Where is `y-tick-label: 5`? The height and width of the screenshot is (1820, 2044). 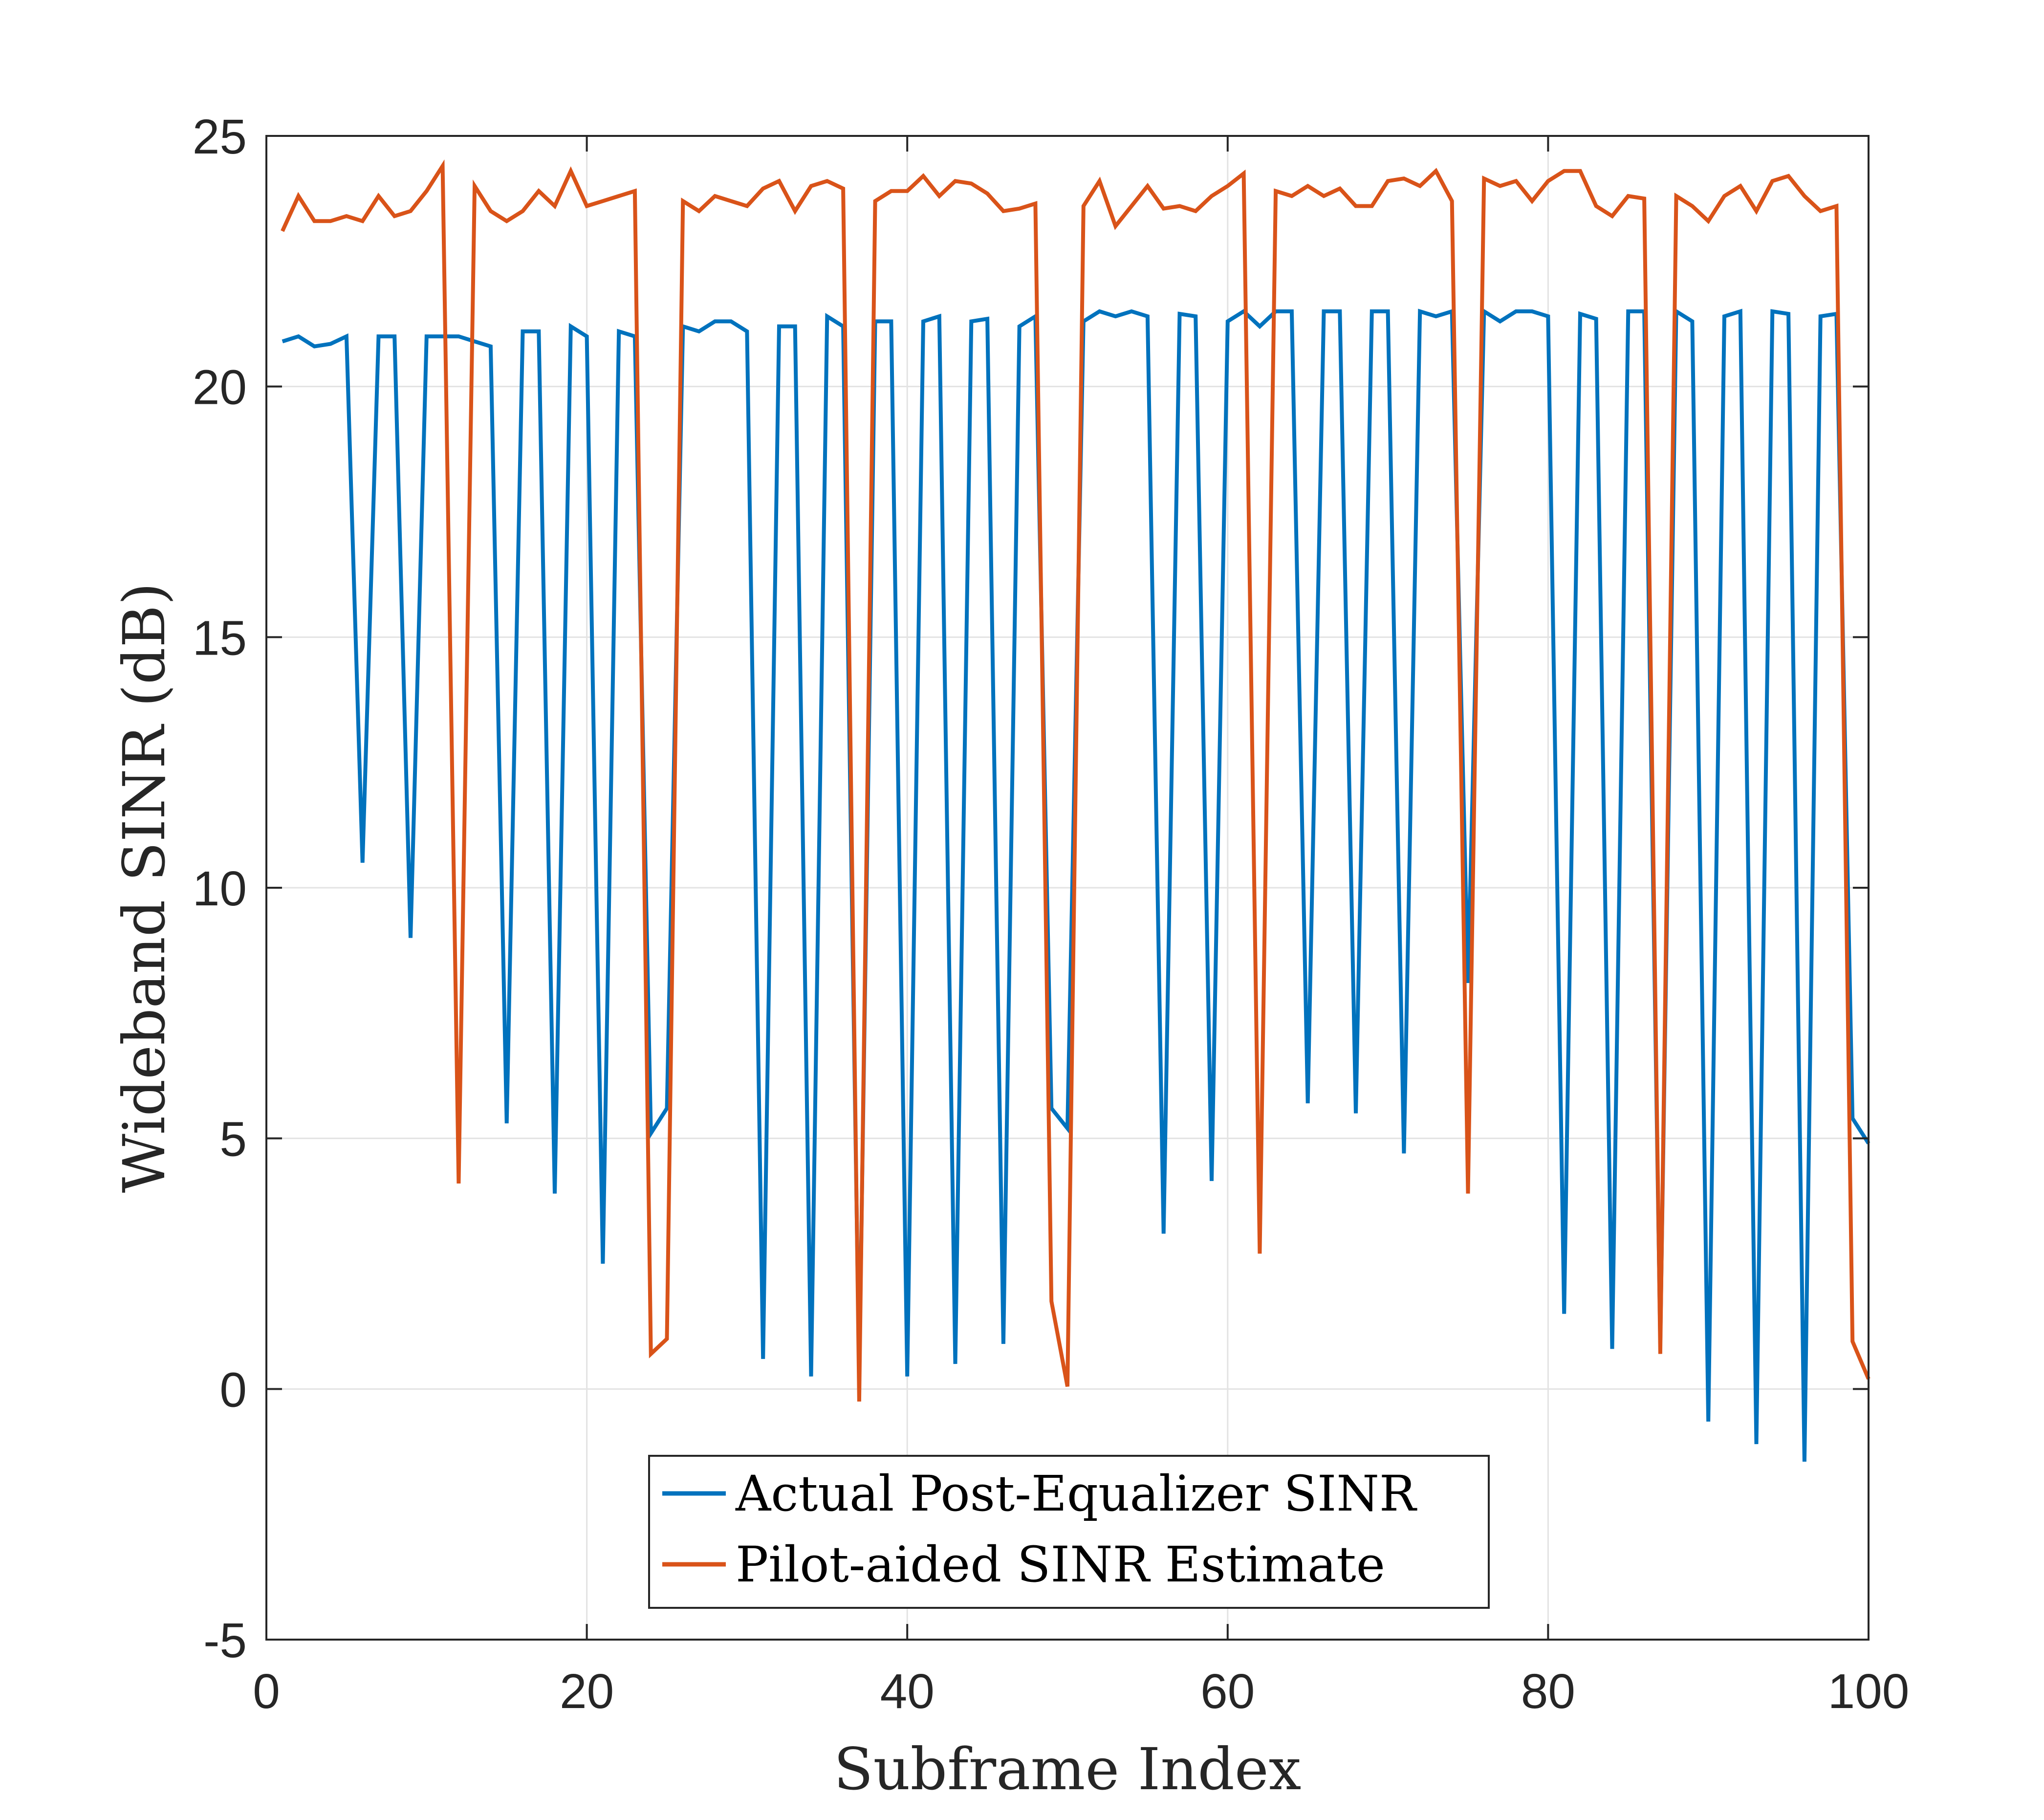
y-tick-label: 5 is located at coordinates (233, 1139).